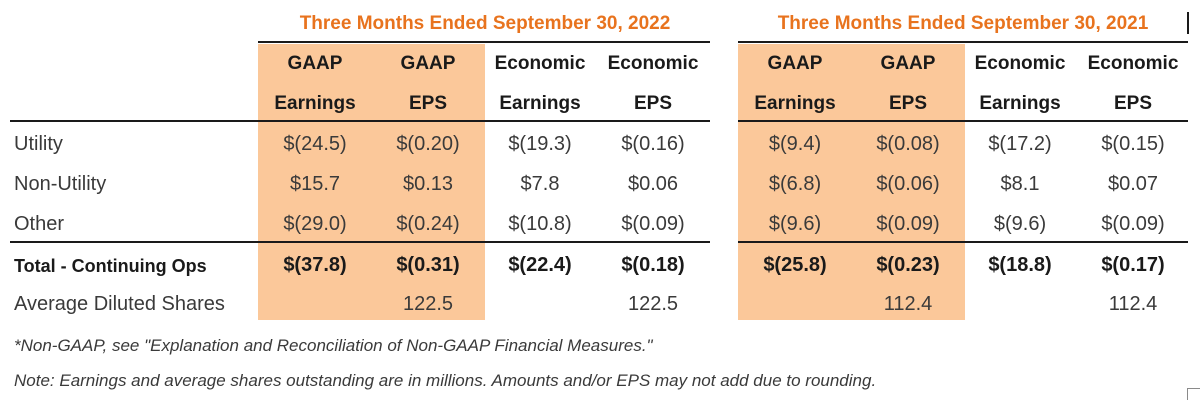  What do you see at coordinates (360, 242) in the screenshot?
I see `total-rule-left` at bounding box center [360, 242].